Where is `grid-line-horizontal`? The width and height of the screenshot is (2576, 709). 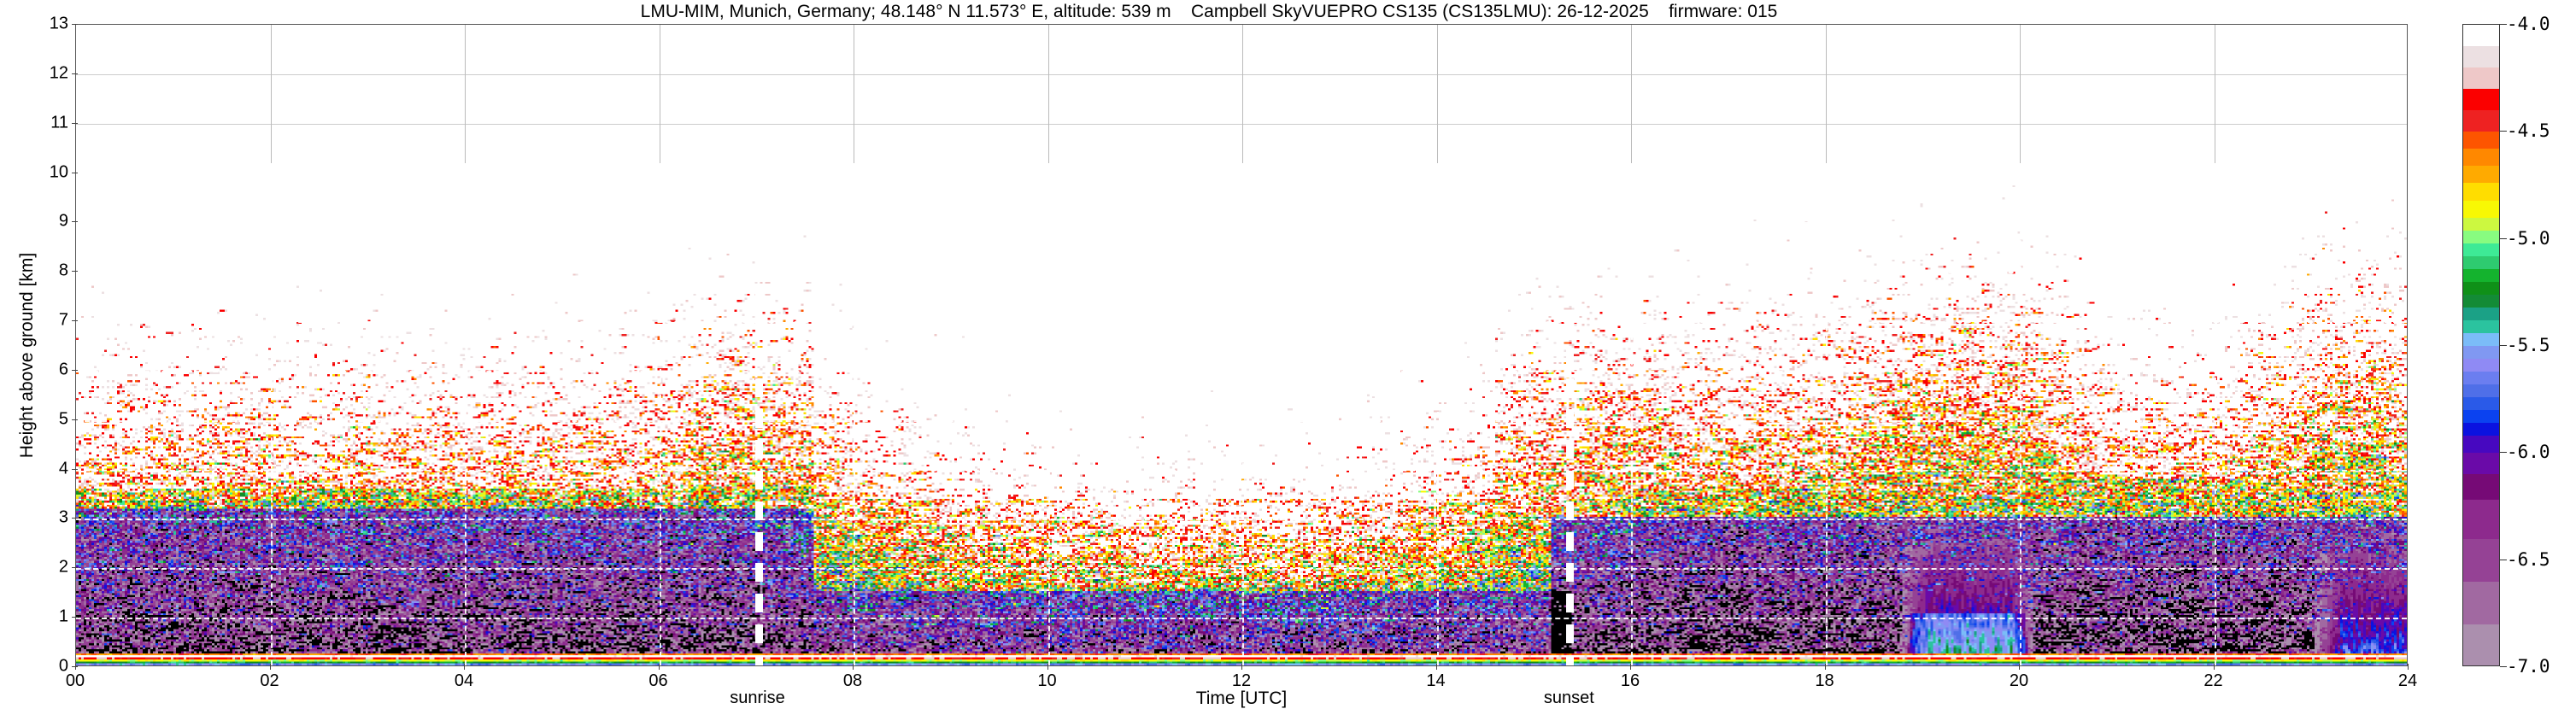
grid-line-horizontal is located at coordinates (1241, 74).